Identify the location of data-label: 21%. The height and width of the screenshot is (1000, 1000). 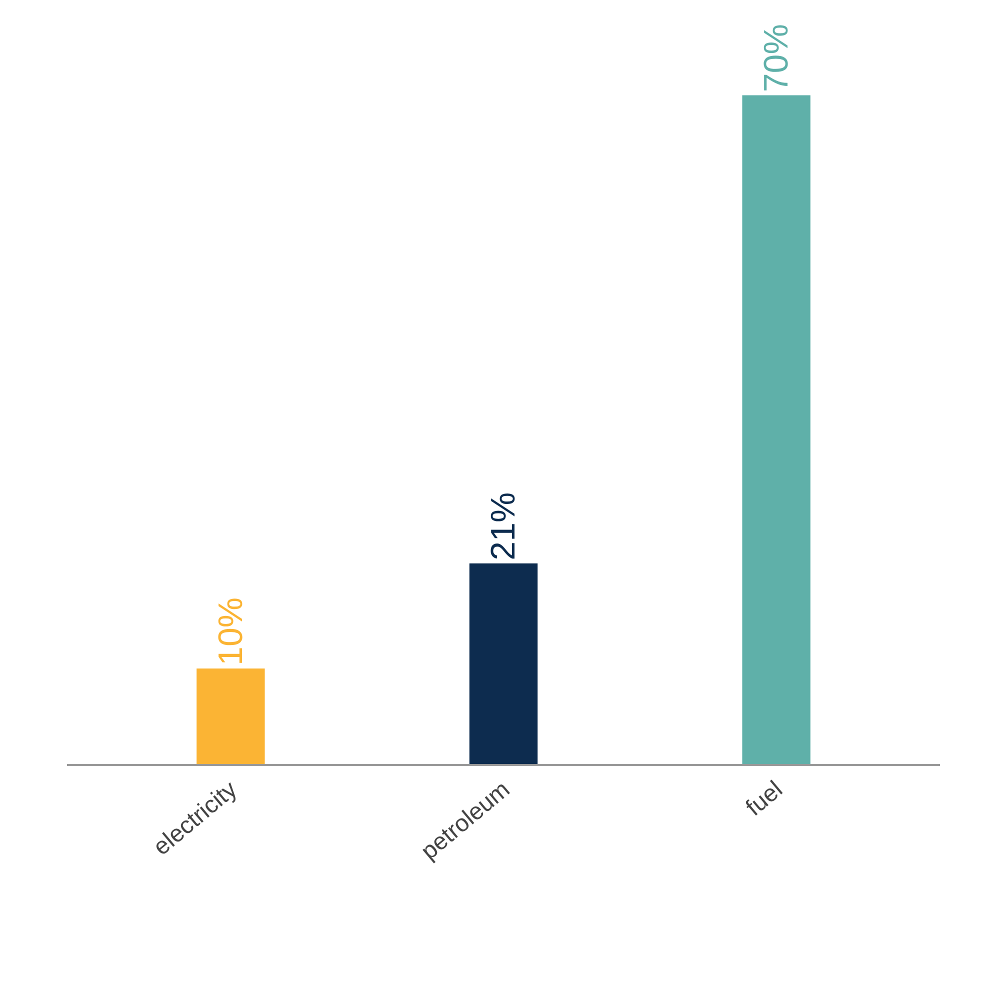
(503, 526).